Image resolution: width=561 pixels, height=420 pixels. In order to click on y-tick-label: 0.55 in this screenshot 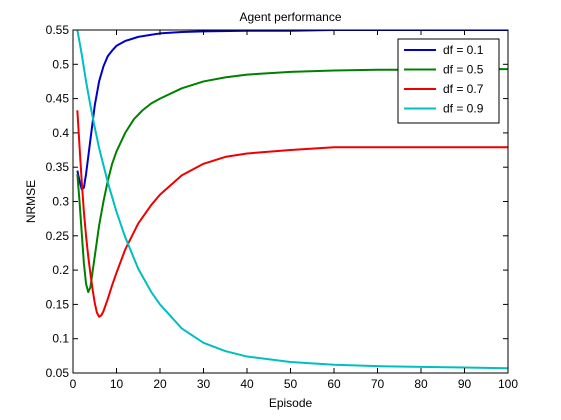, I will do `click(58, 30)`.